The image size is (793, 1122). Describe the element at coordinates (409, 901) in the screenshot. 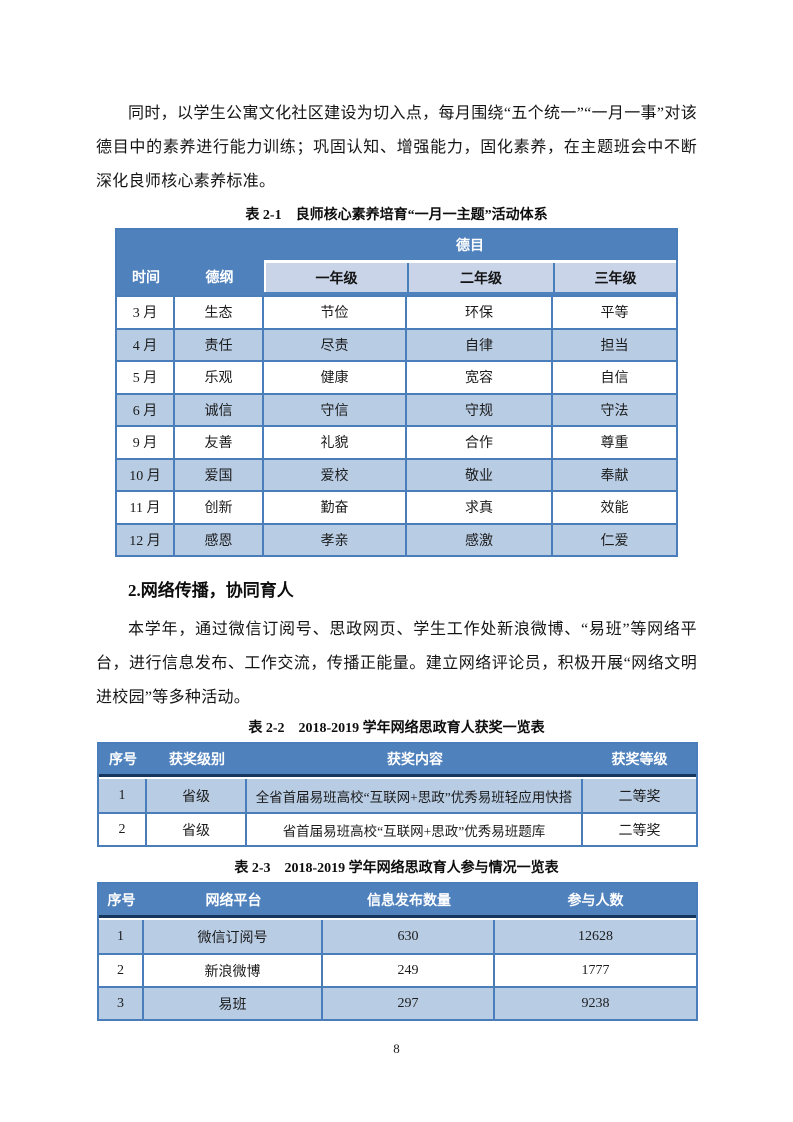

I see `table3-header-posts: 信息发布数量` at that location.